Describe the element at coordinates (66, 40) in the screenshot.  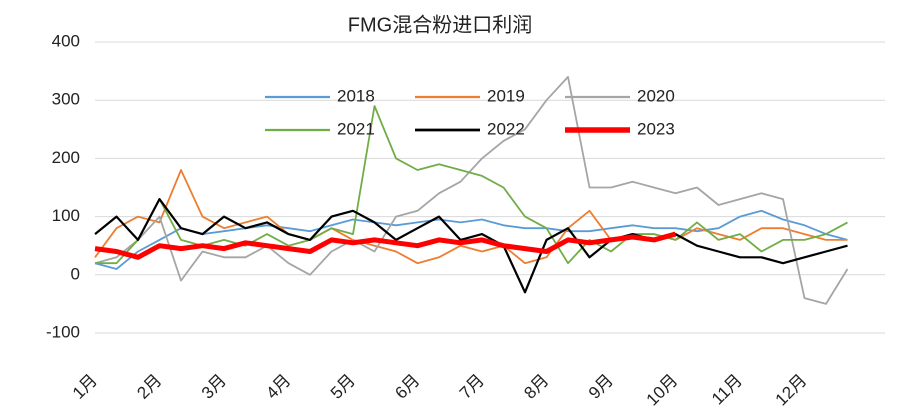
I see `y-tick-label: 400` at that location.